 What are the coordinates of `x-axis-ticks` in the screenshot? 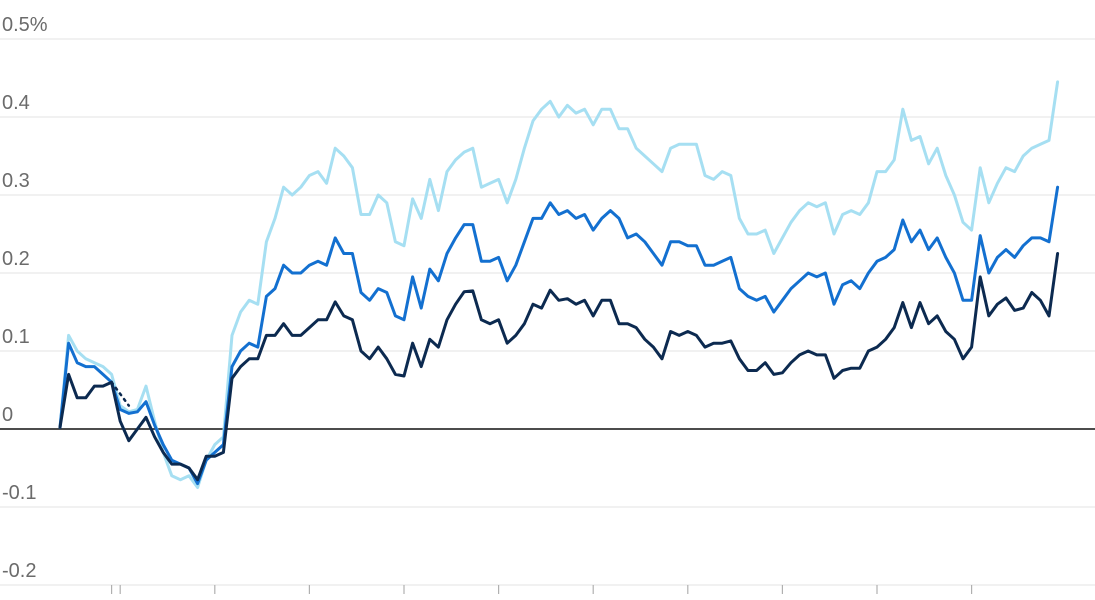 It's located at (541, 589).